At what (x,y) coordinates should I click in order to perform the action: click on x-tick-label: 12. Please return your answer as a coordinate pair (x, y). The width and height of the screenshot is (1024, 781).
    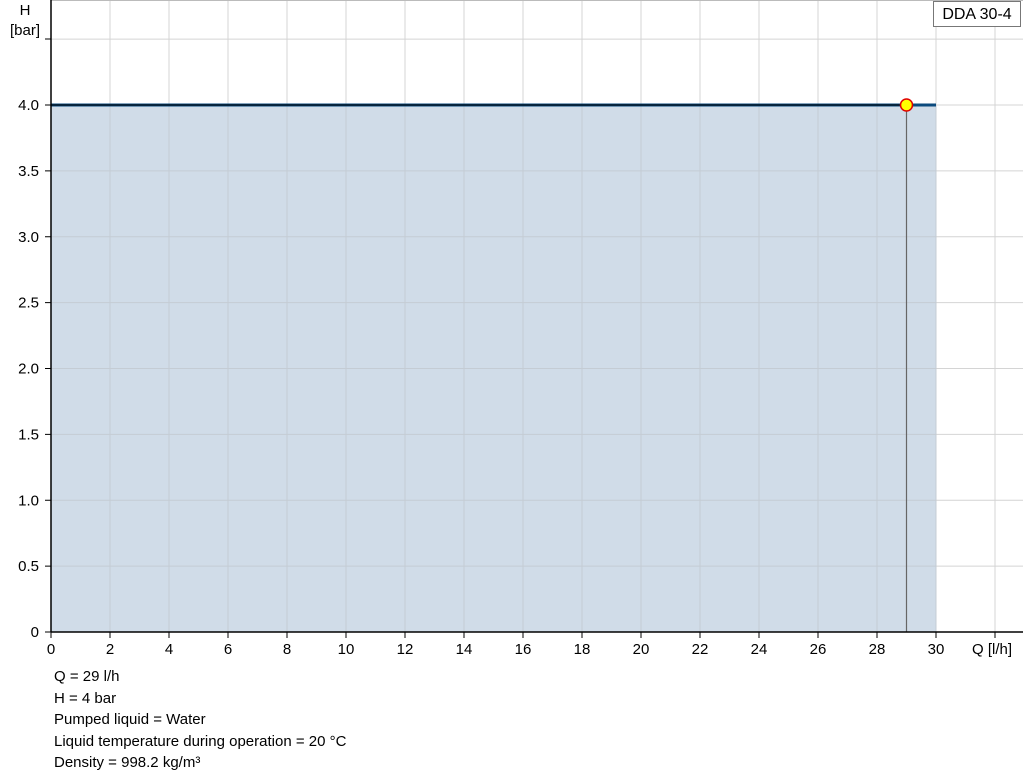
    Looking at the image, I should click on (405, 649).